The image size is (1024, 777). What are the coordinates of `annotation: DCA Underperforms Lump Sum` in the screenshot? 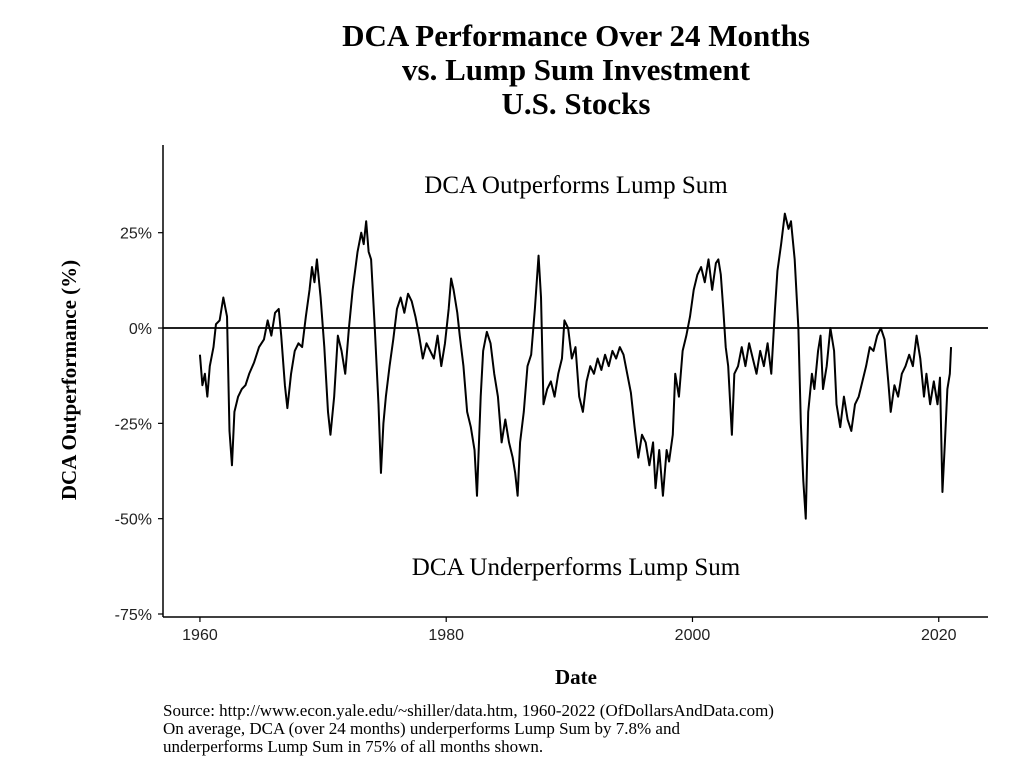 It's located at (576, 567).